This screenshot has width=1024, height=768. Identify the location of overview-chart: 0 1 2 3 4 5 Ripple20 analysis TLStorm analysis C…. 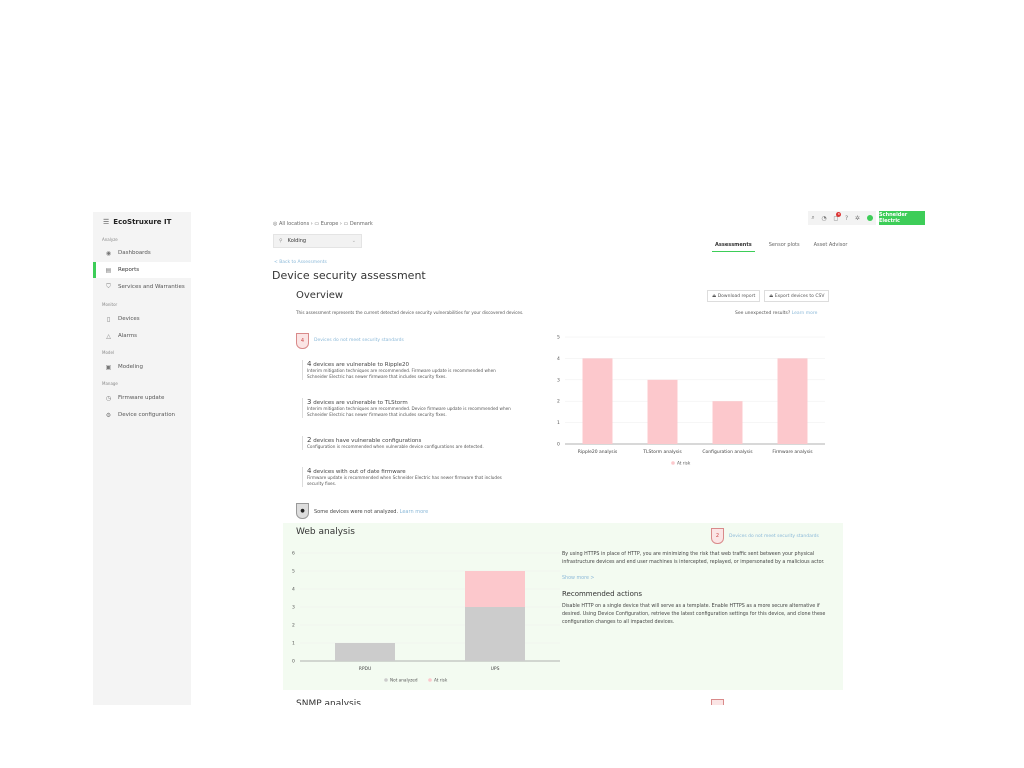
(691, 400).